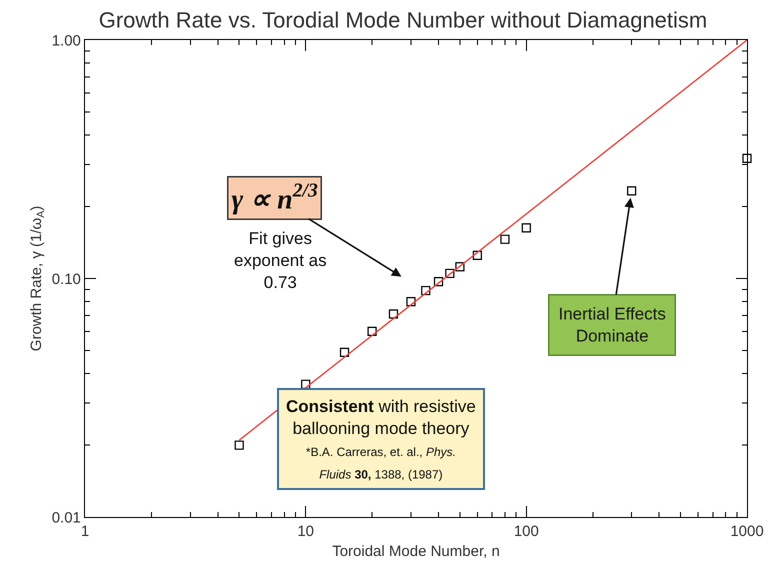 Image resolution: width=775 pixels, height=576 pixels. I want to click on chart-title: Growth Rate vs. Torodial Mode Number without Diamagnetism, so click(403, 20).